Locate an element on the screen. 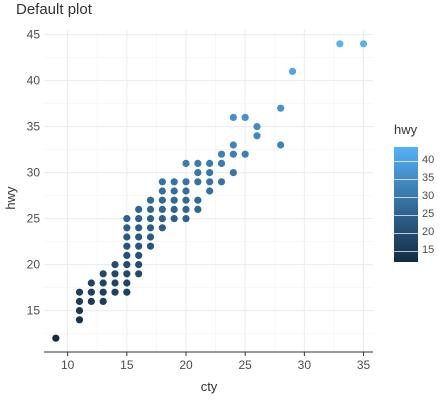 This screenshot has height=400, width=448. y-tick-label: 15 is located at coordinates (34, 311).